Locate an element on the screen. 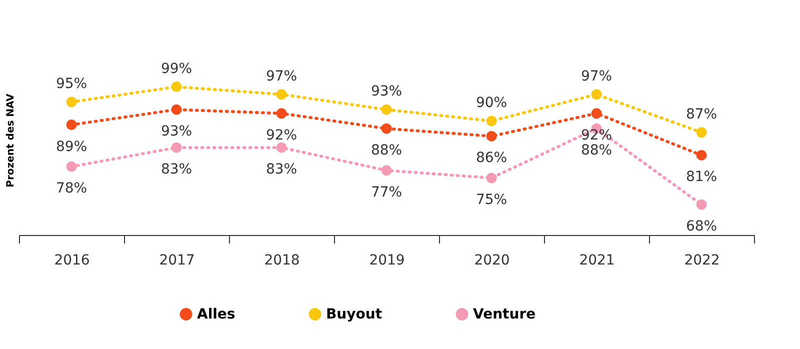 The width and height of the screenshot is (800, 349). legend-label: Alles is located at coordinates (216, 314).